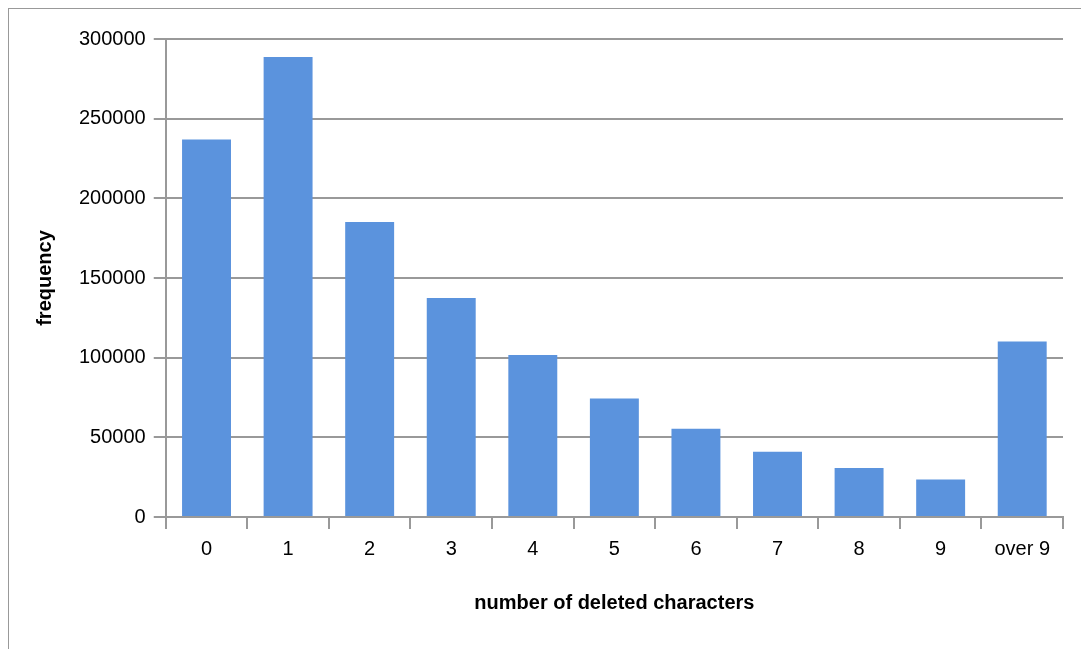 Image resolution: width=1089 pixels, height=659 pixels. Describe the element at coordinates (118, 435) in the screenshot. I see `y-tick-label: 50000` at that location.